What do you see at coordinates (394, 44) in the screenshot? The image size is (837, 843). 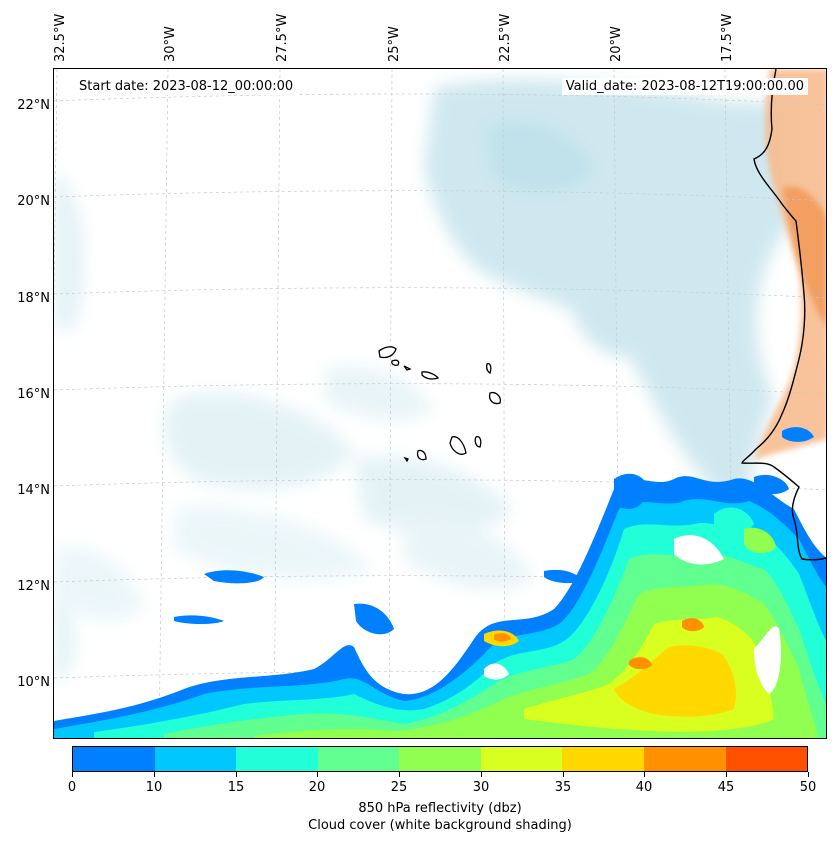 I see `lon-label-25w: 25°W` at bounding box center [394, 44].